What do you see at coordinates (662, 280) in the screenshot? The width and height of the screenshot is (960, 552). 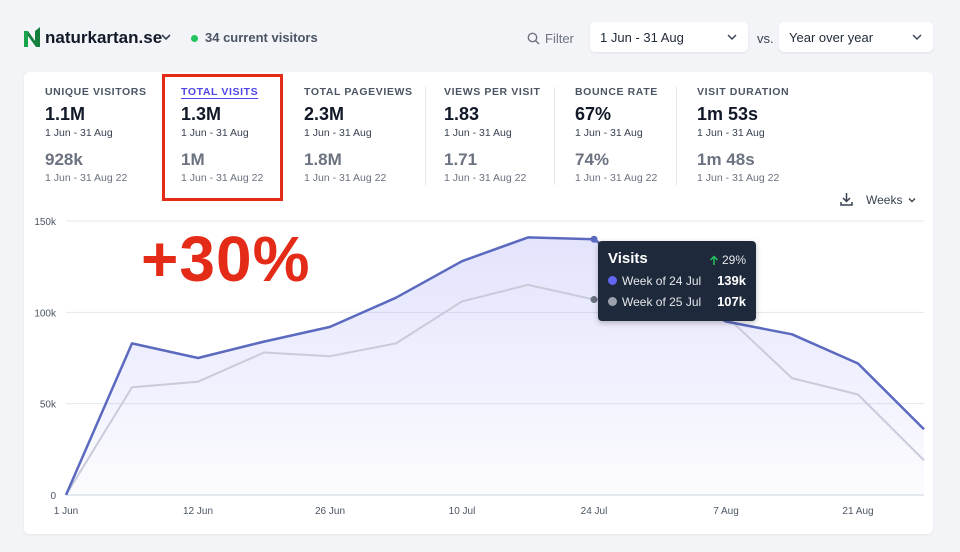 I see `tooltip-row-label: Week of 24 Jul` at bounding box center [662, 280].